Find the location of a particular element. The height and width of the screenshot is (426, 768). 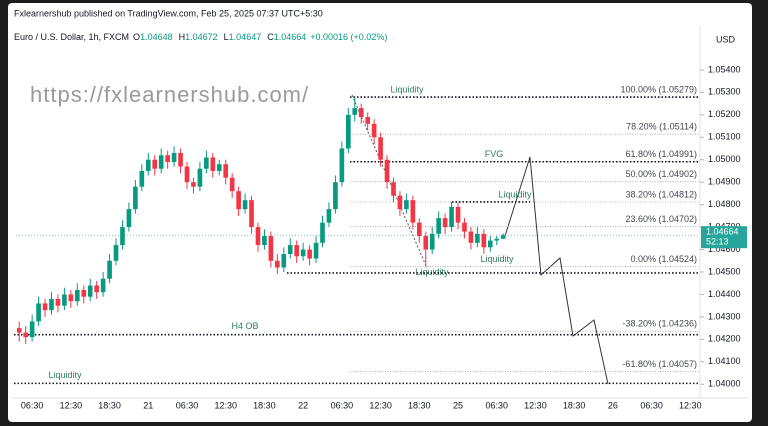

y-tick-label: 1.04900 is located at coordinates (724, 182).